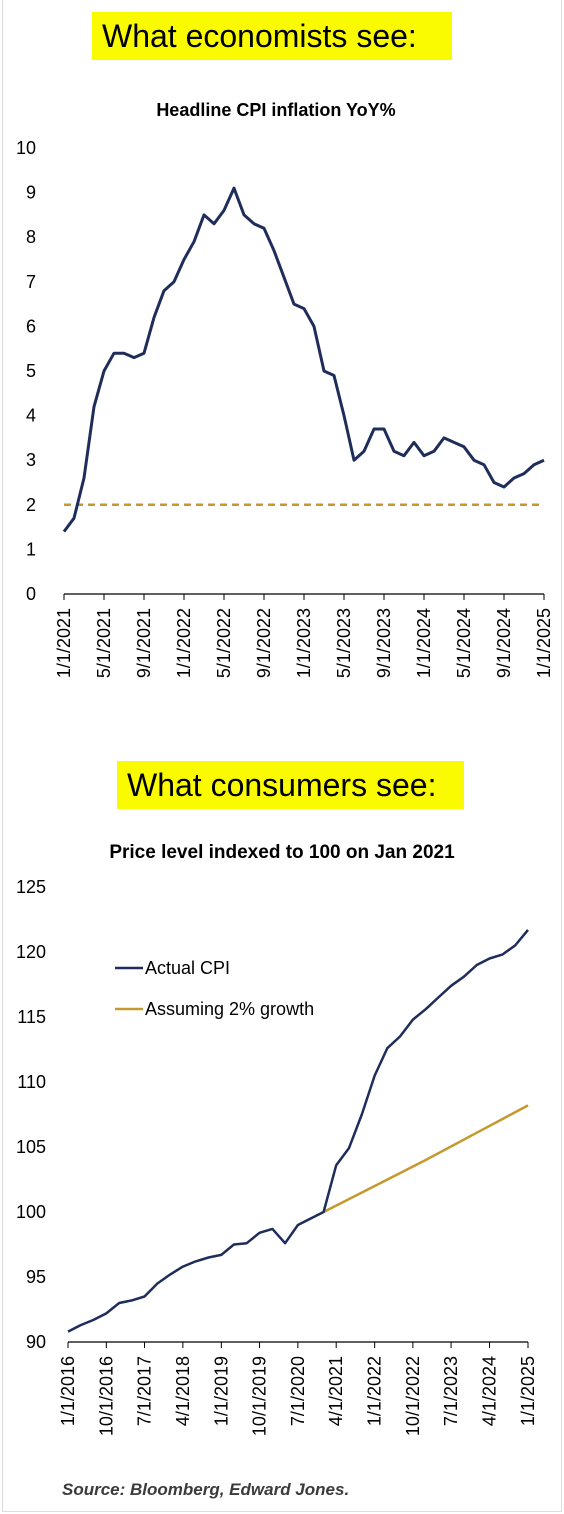  What do you see at coordinates (224, 643) in the screenshot?
I see `x-tick-label: 5/1/2022` at bounding box center [224, 643].